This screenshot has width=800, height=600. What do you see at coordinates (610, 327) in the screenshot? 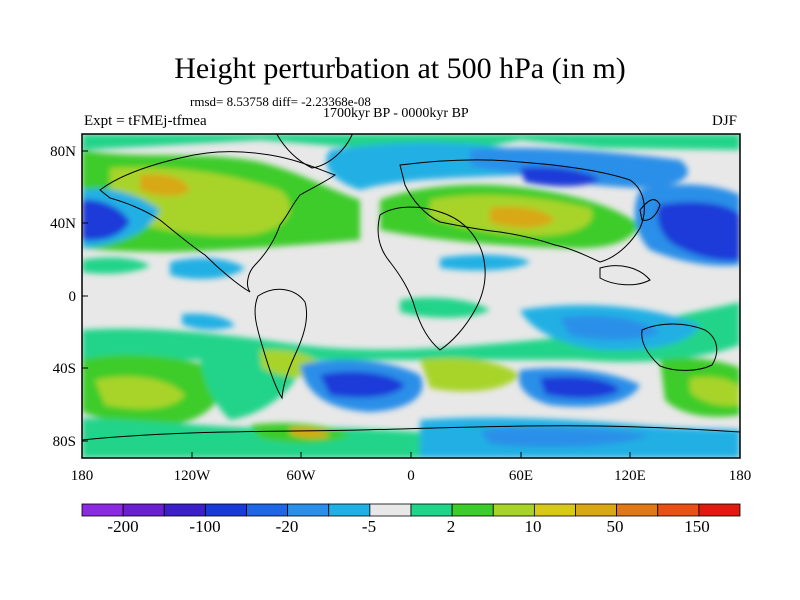
I see `field-indian-negative` at bounding box center [610, 327].